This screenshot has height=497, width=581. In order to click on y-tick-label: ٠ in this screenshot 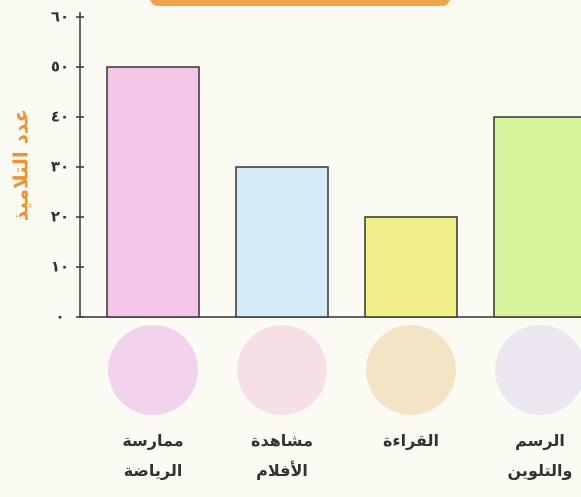, I will do `click(59, 317)`.